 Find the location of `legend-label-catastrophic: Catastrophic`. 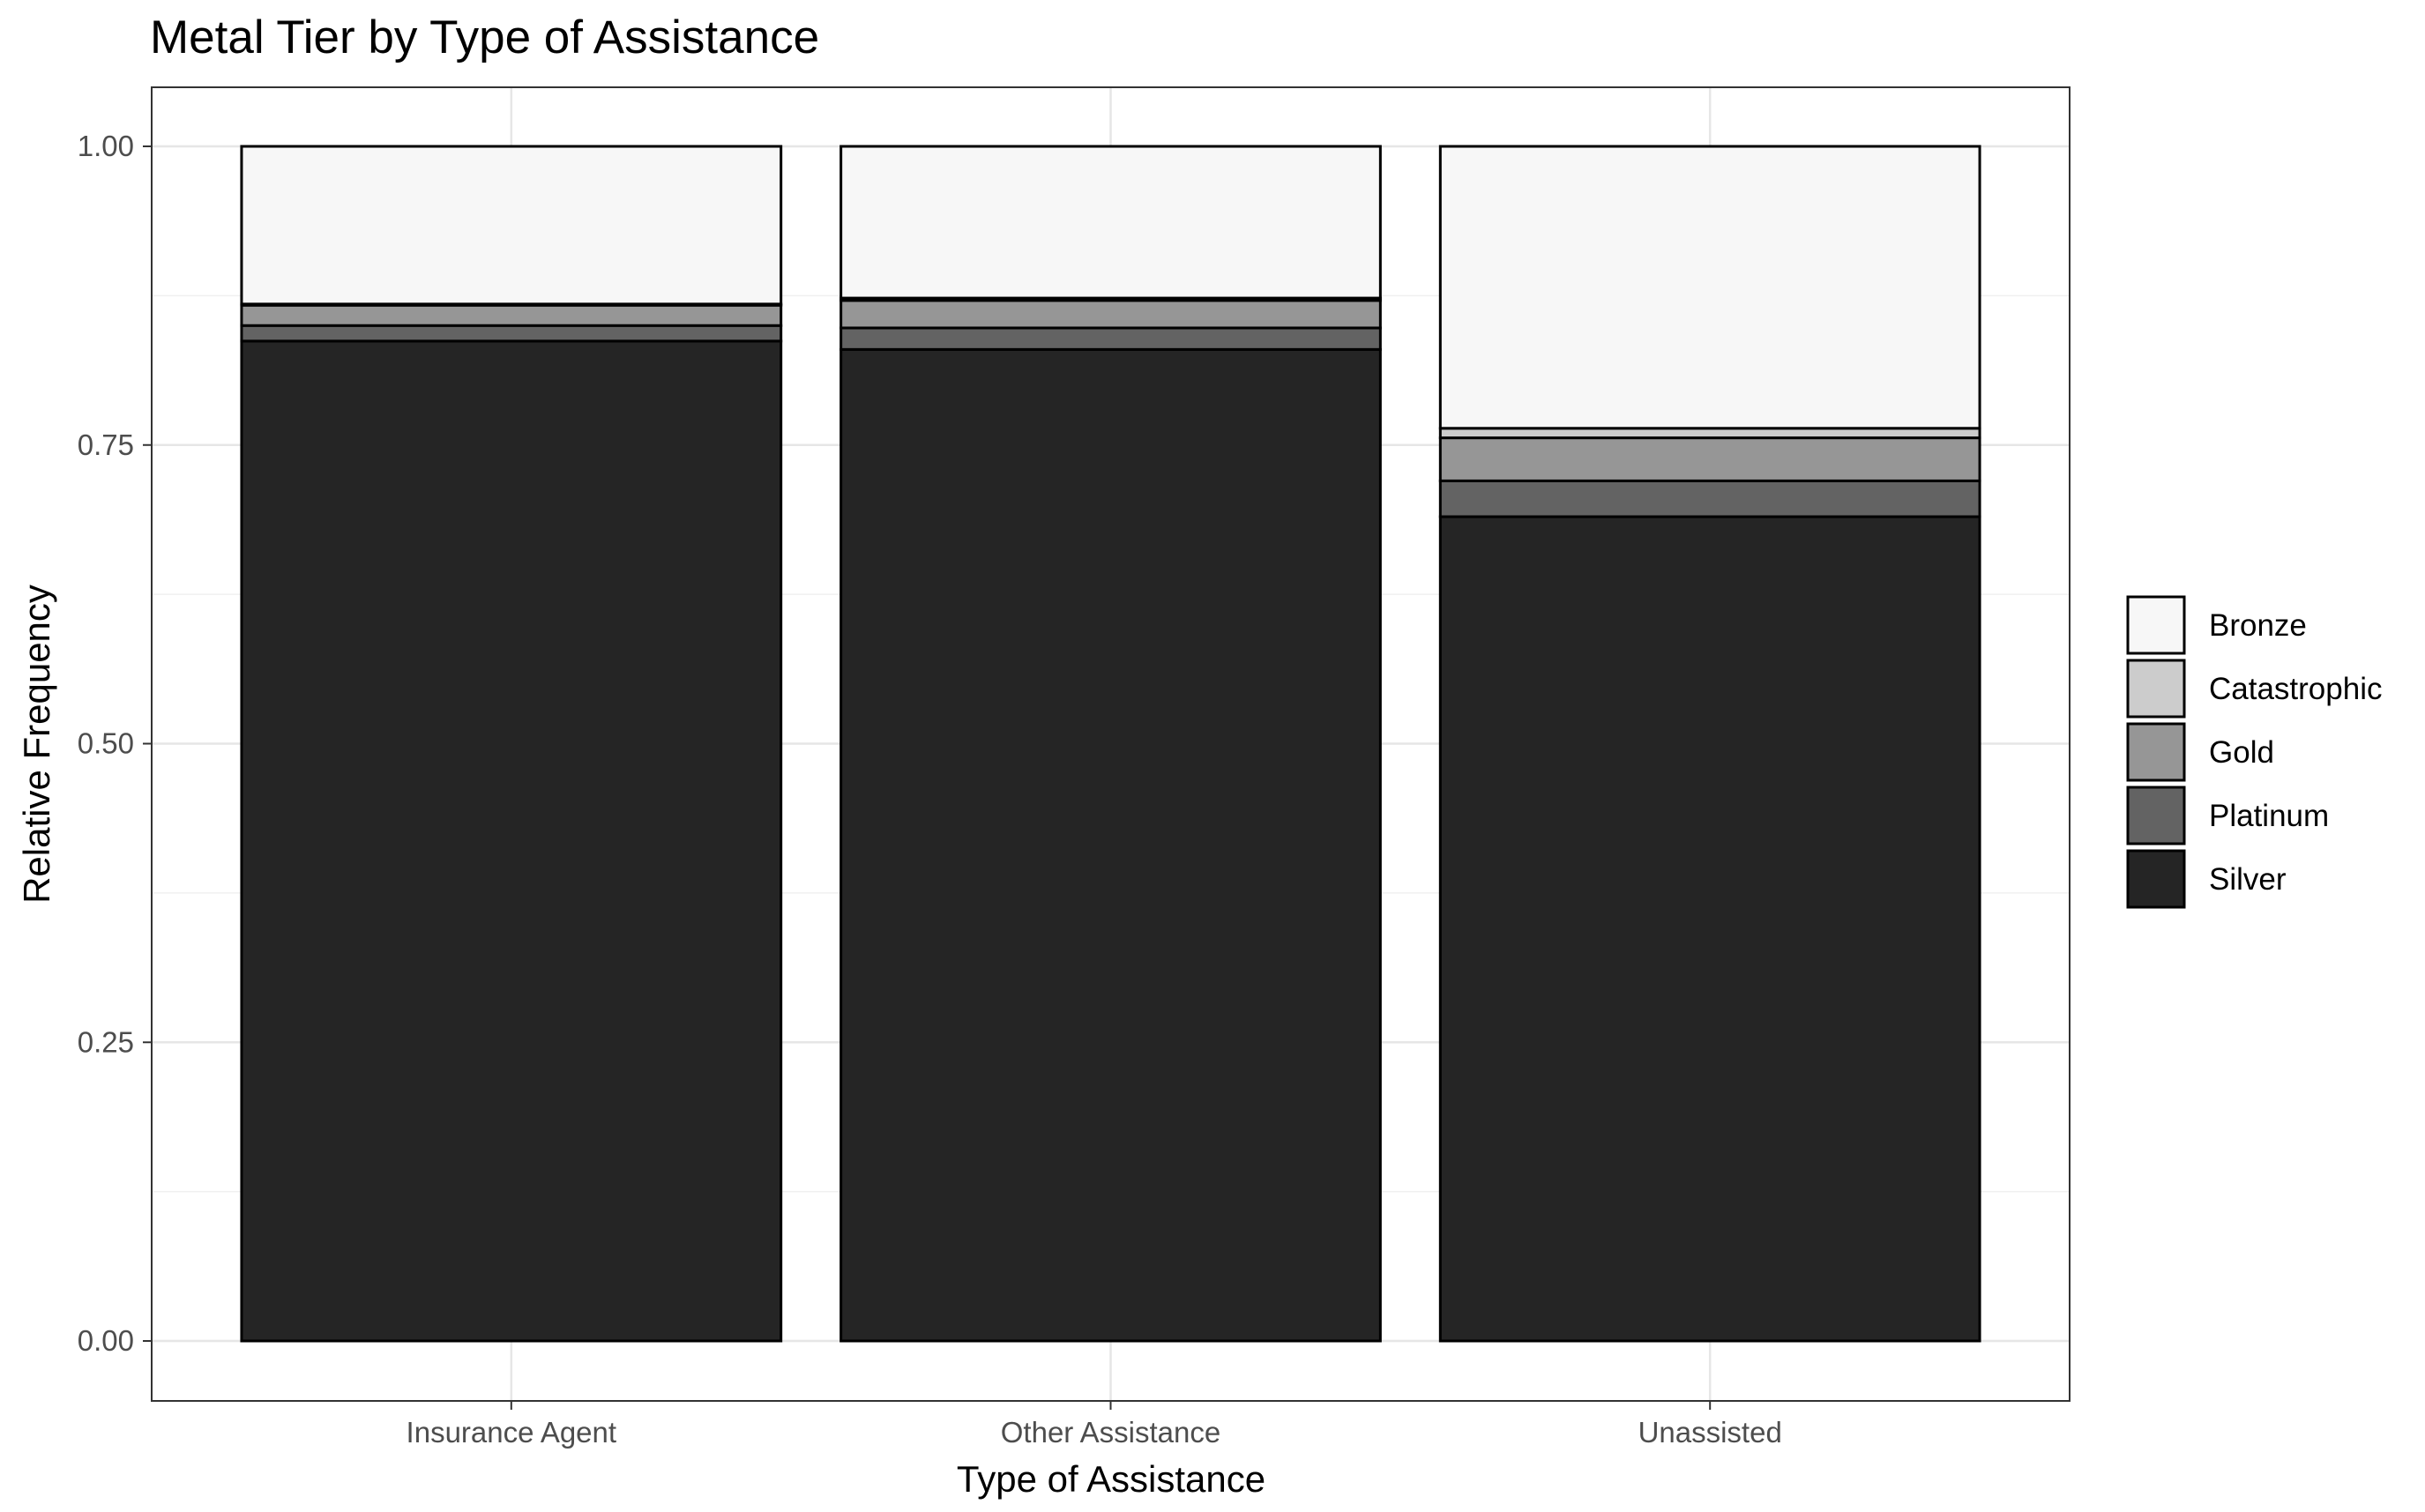

legend-label-catastrophic: Catastrophic is located at coordinates (2295, 689).